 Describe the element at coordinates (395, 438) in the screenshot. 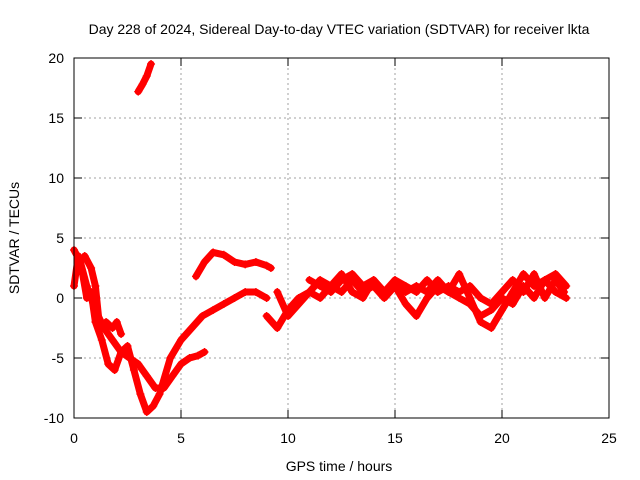

I see `x-tick-label: 15` at that location.